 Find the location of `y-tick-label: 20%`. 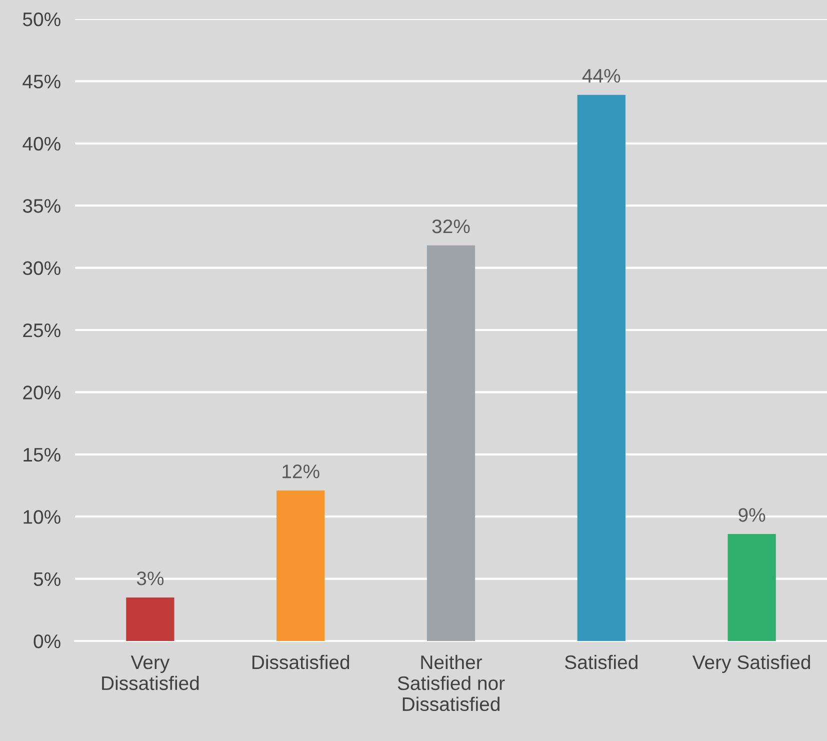

y-tick-label: 20% is located at coordinates (41, 393).